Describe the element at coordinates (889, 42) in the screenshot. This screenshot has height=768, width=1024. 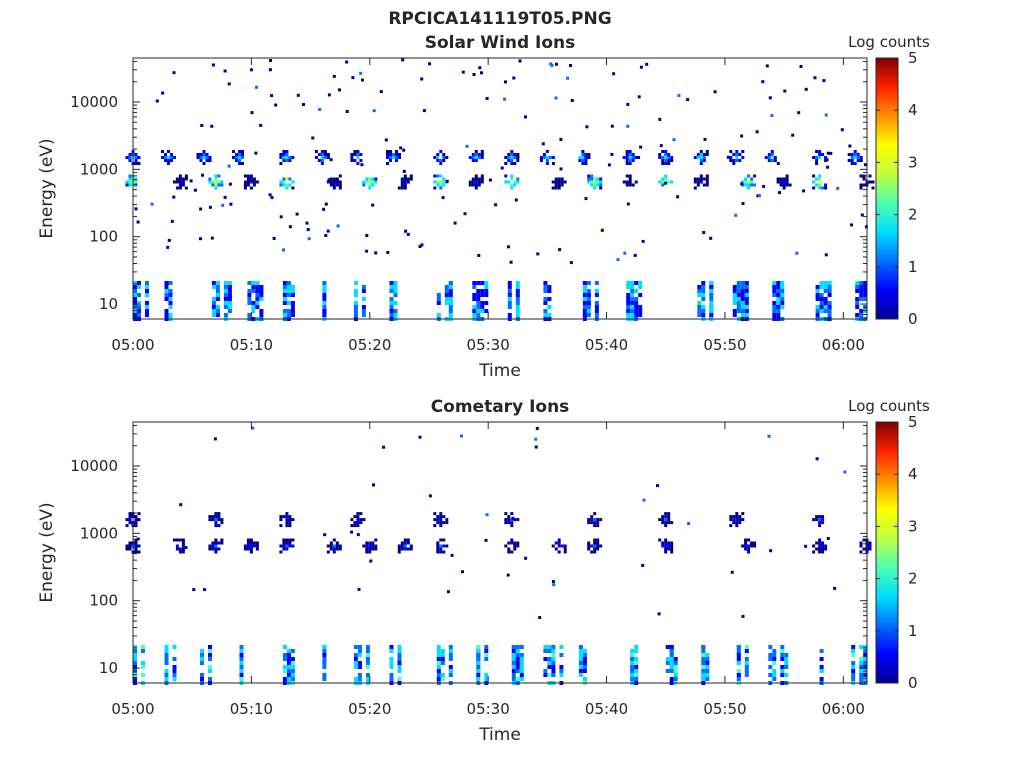
I see `colorbar-label: Log counts` at that location.